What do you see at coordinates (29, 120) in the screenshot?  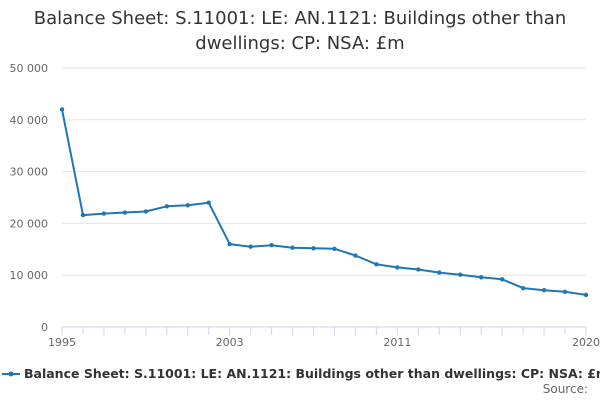 I see `y-tick-label: 40 000` at bounding box center [29, 120].